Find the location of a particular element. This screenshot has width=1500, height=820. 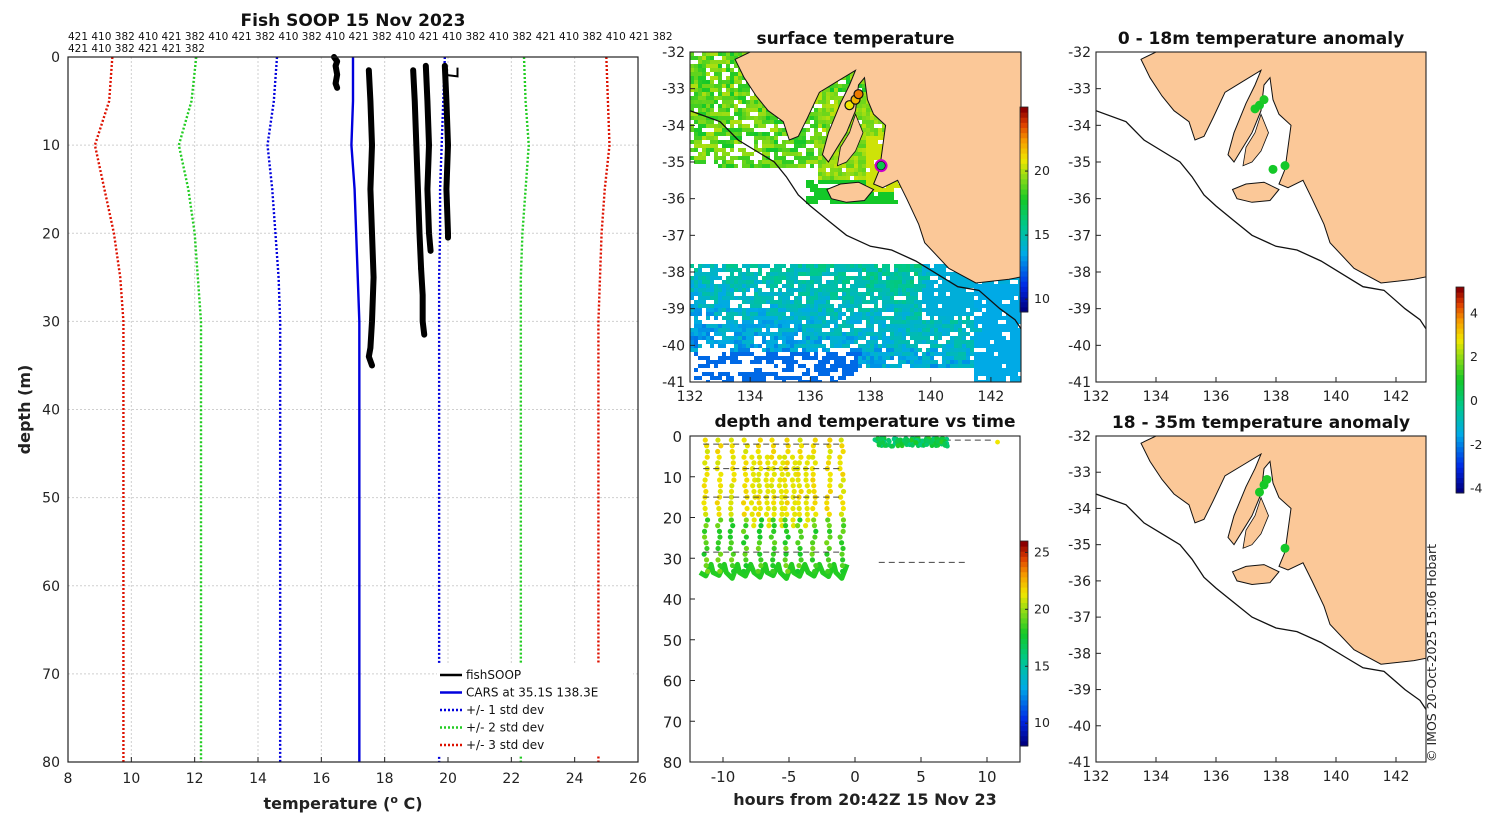

time-colorbar-tick-label: 25 is located at coordinates (1042, 551).